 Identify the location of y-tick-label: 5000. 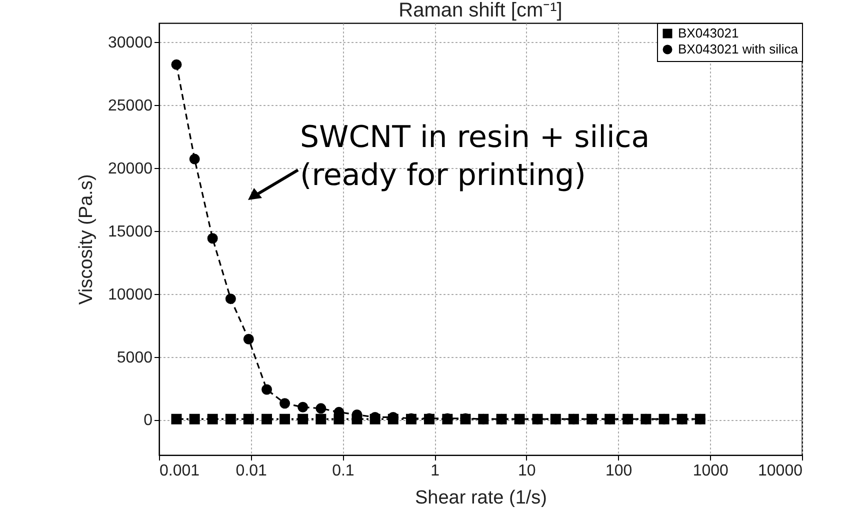
(134, 357).